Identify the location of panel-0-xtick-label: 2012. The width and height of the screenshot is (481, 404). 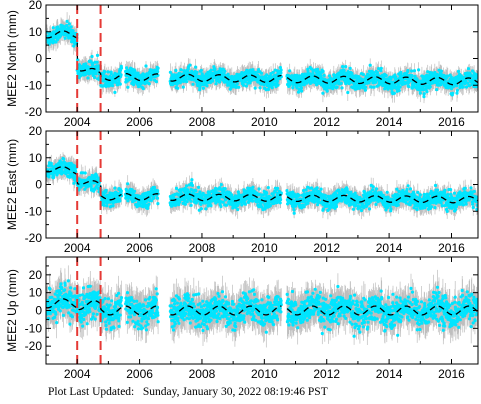
(326, 122).